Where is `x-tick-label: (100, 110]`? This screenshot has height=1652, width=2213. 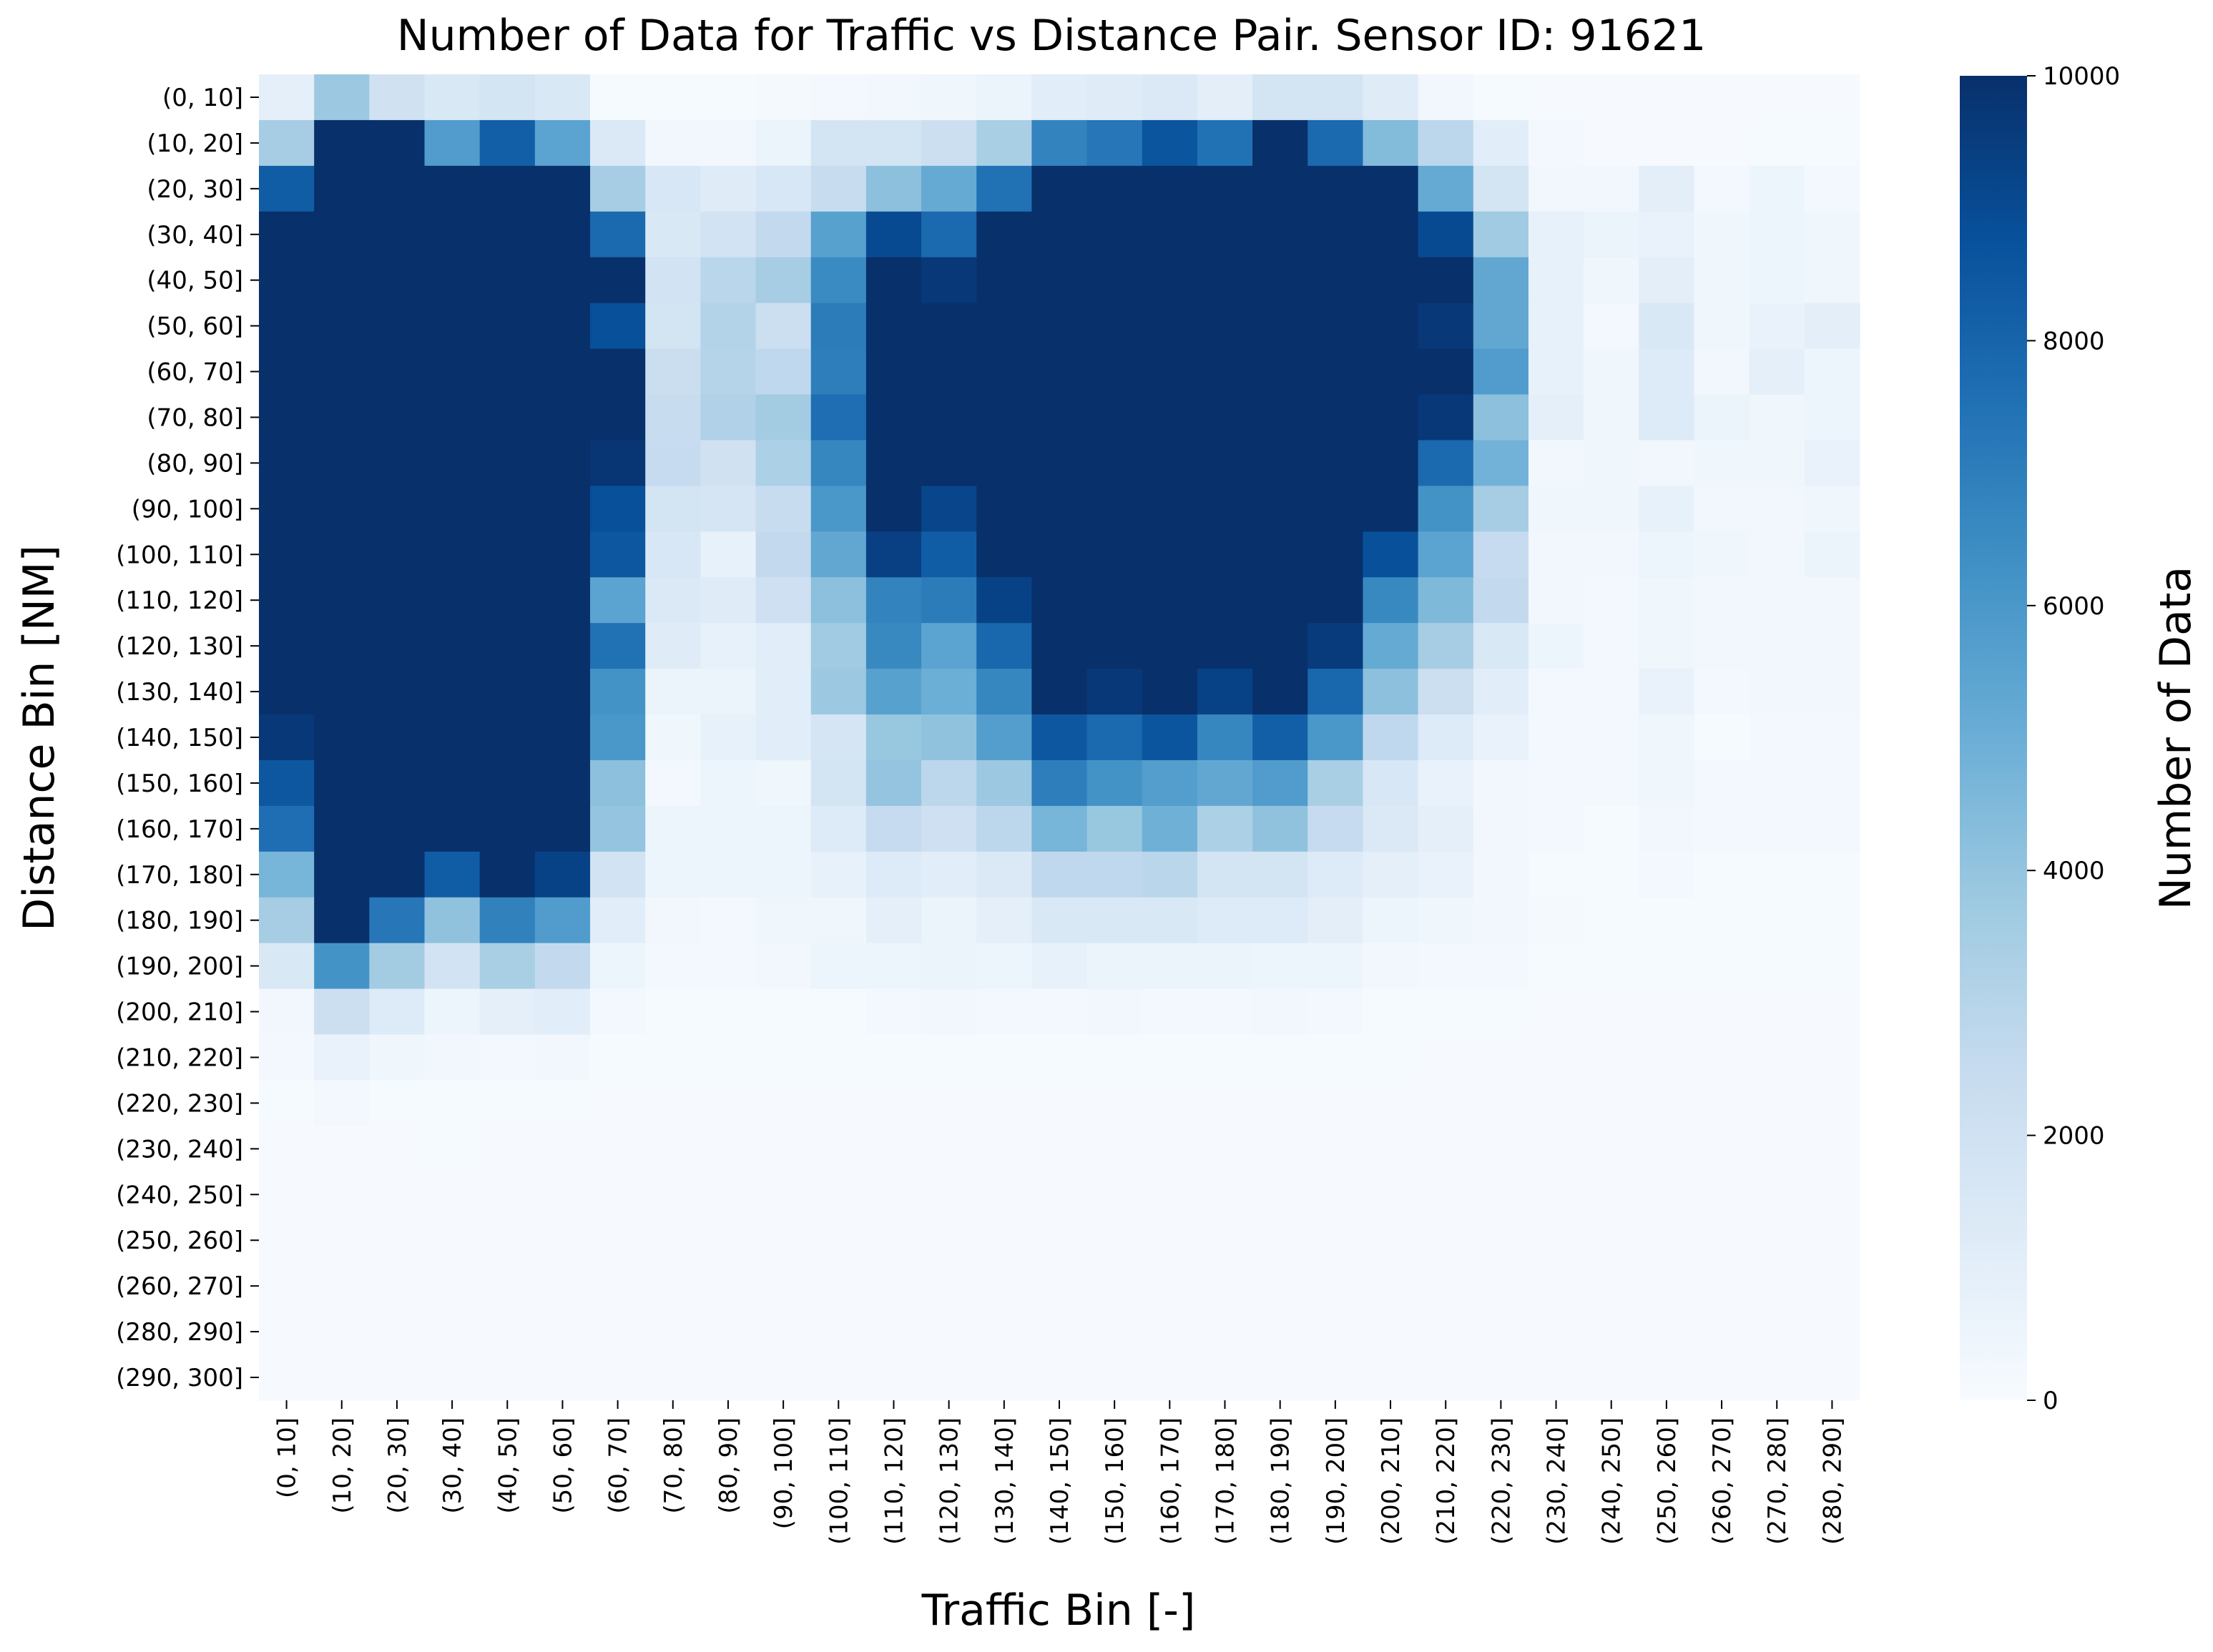 x-tick-label: (100, 110] is located at coordinates (839, 1481).